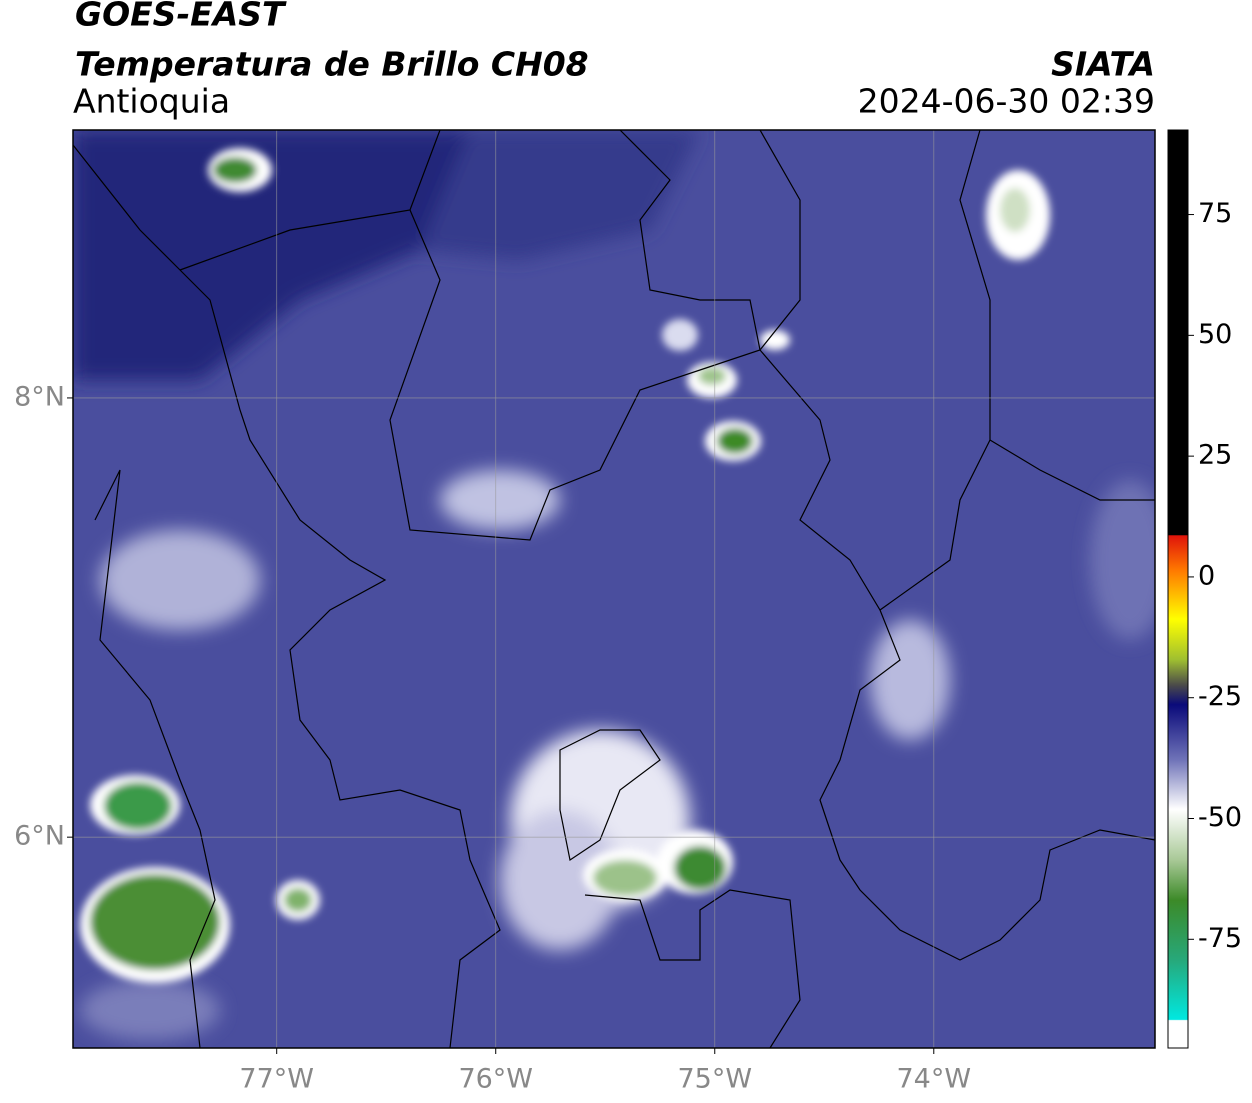  Describe the element at coordinates (495, 1079) in the screenshot. I see `lon-tick-label: 76°W` at that location.